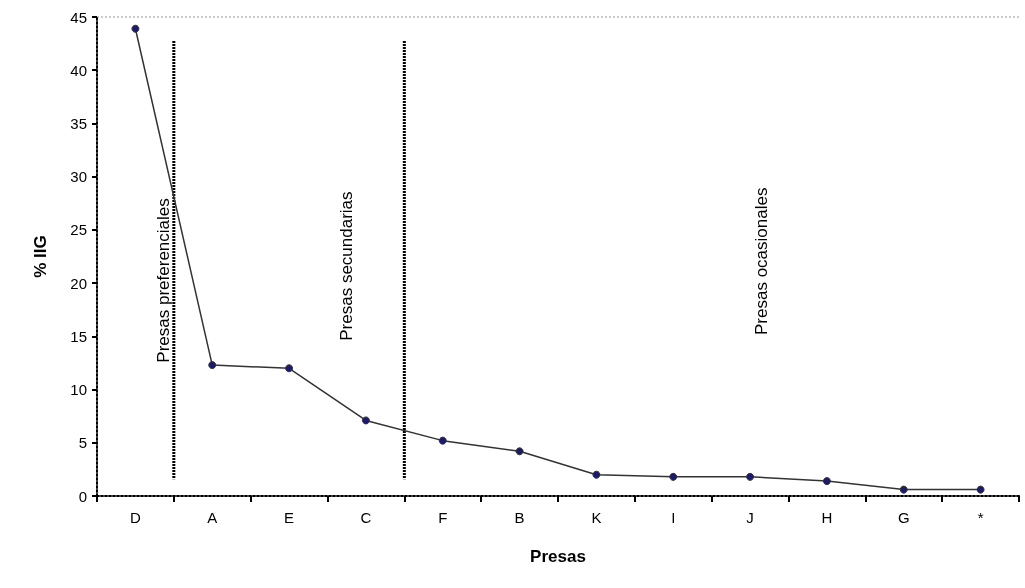  I want to click on x-tick-label: B, so click(519, 517).